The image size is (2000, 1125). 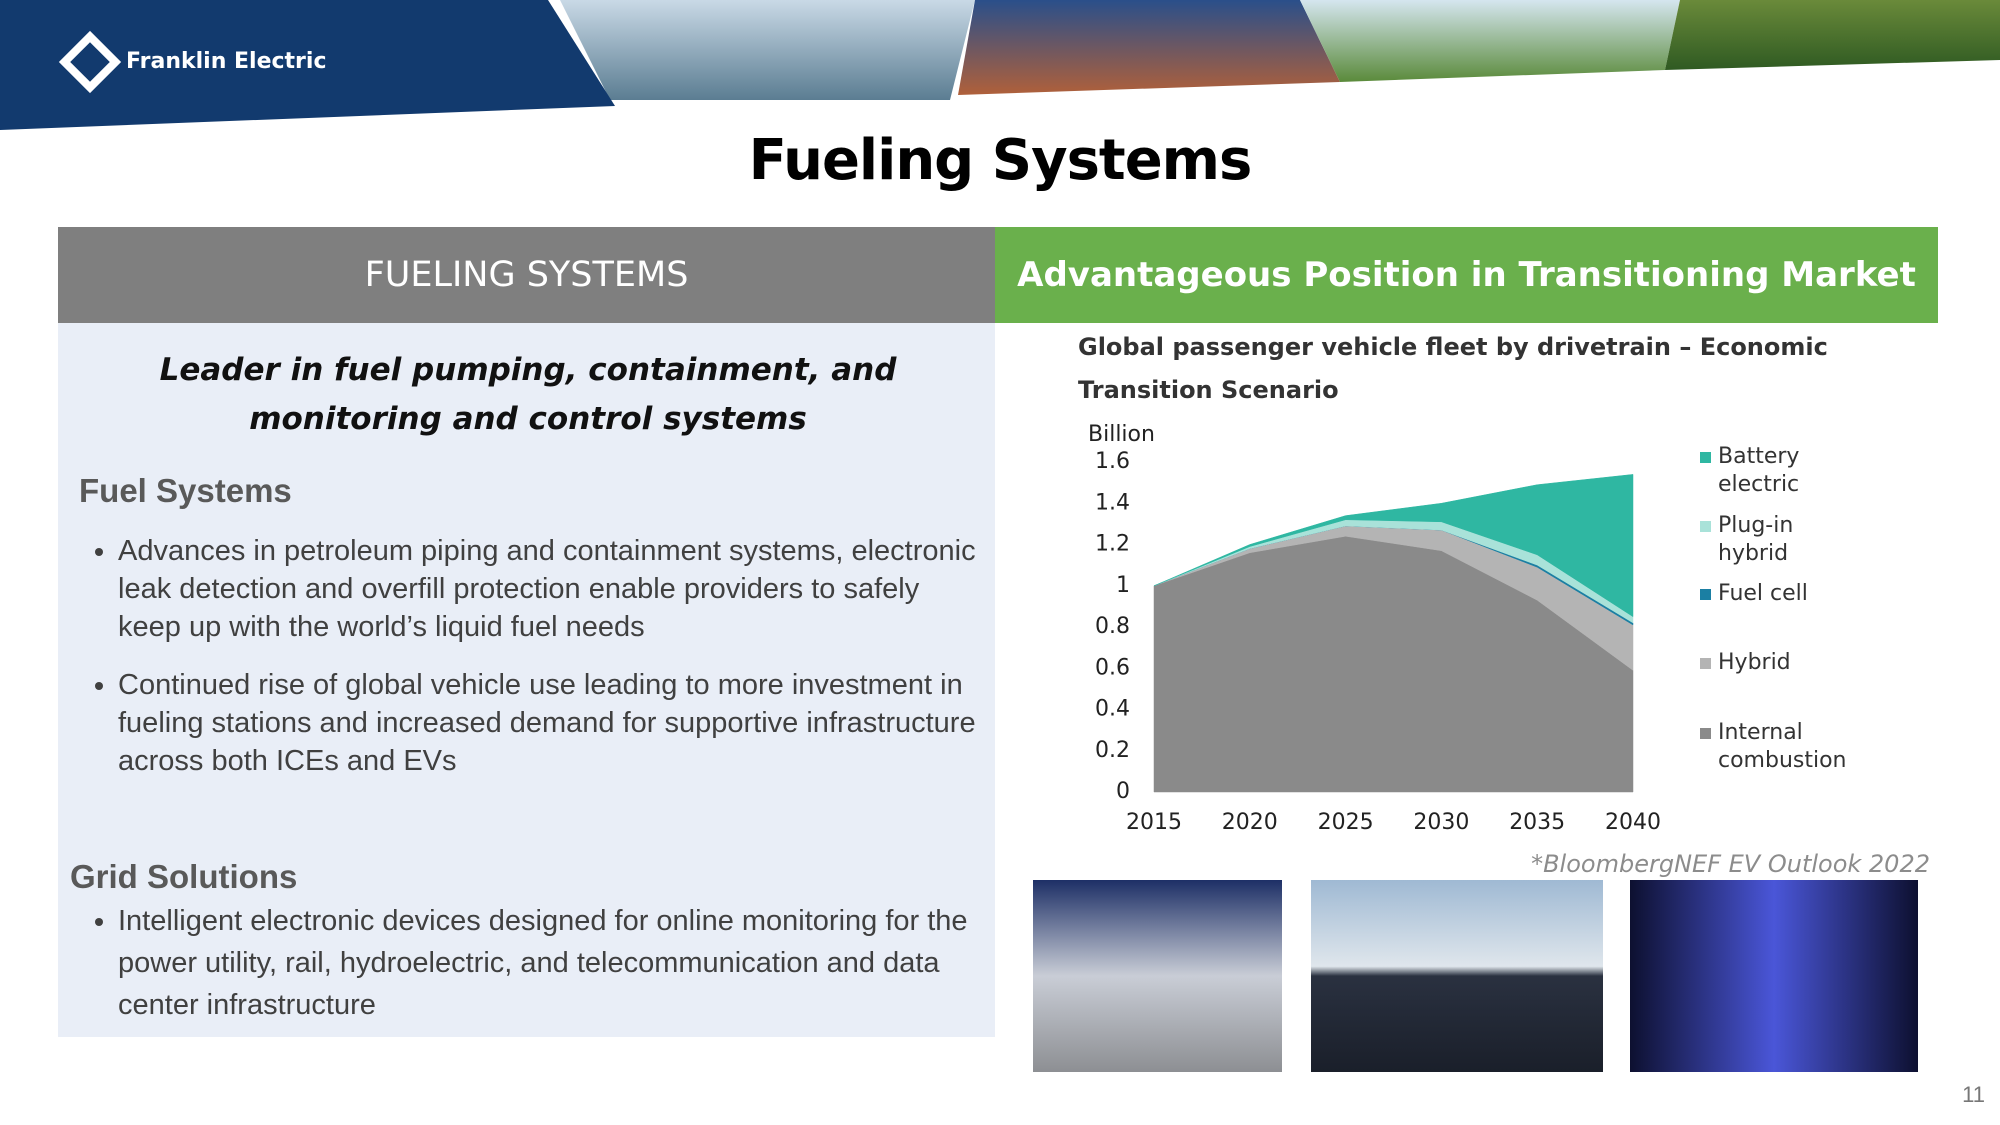 I want to click on banner: Franklin Electric, so click(x=1000, y=65).